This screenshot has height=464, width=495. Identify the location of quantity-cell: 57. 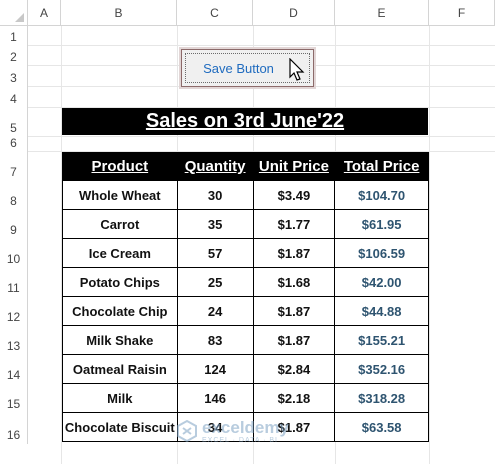
(215, 253).